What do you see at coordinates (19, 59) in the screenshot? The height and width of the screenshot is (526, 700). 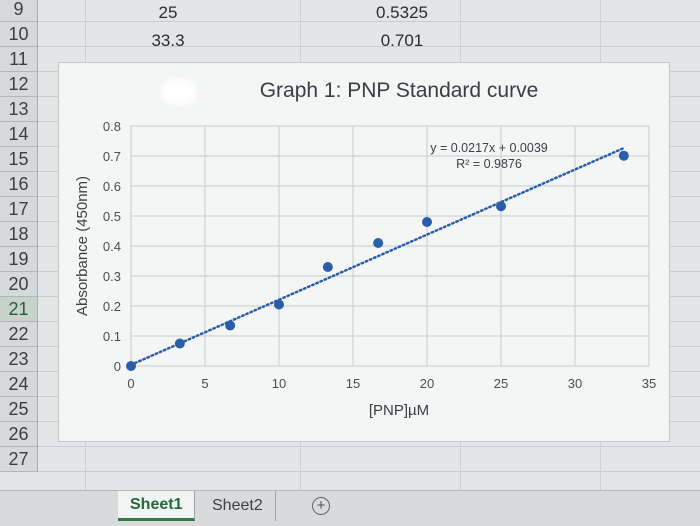 I see `row-header-11: 11` at bounding box center [19, 59].